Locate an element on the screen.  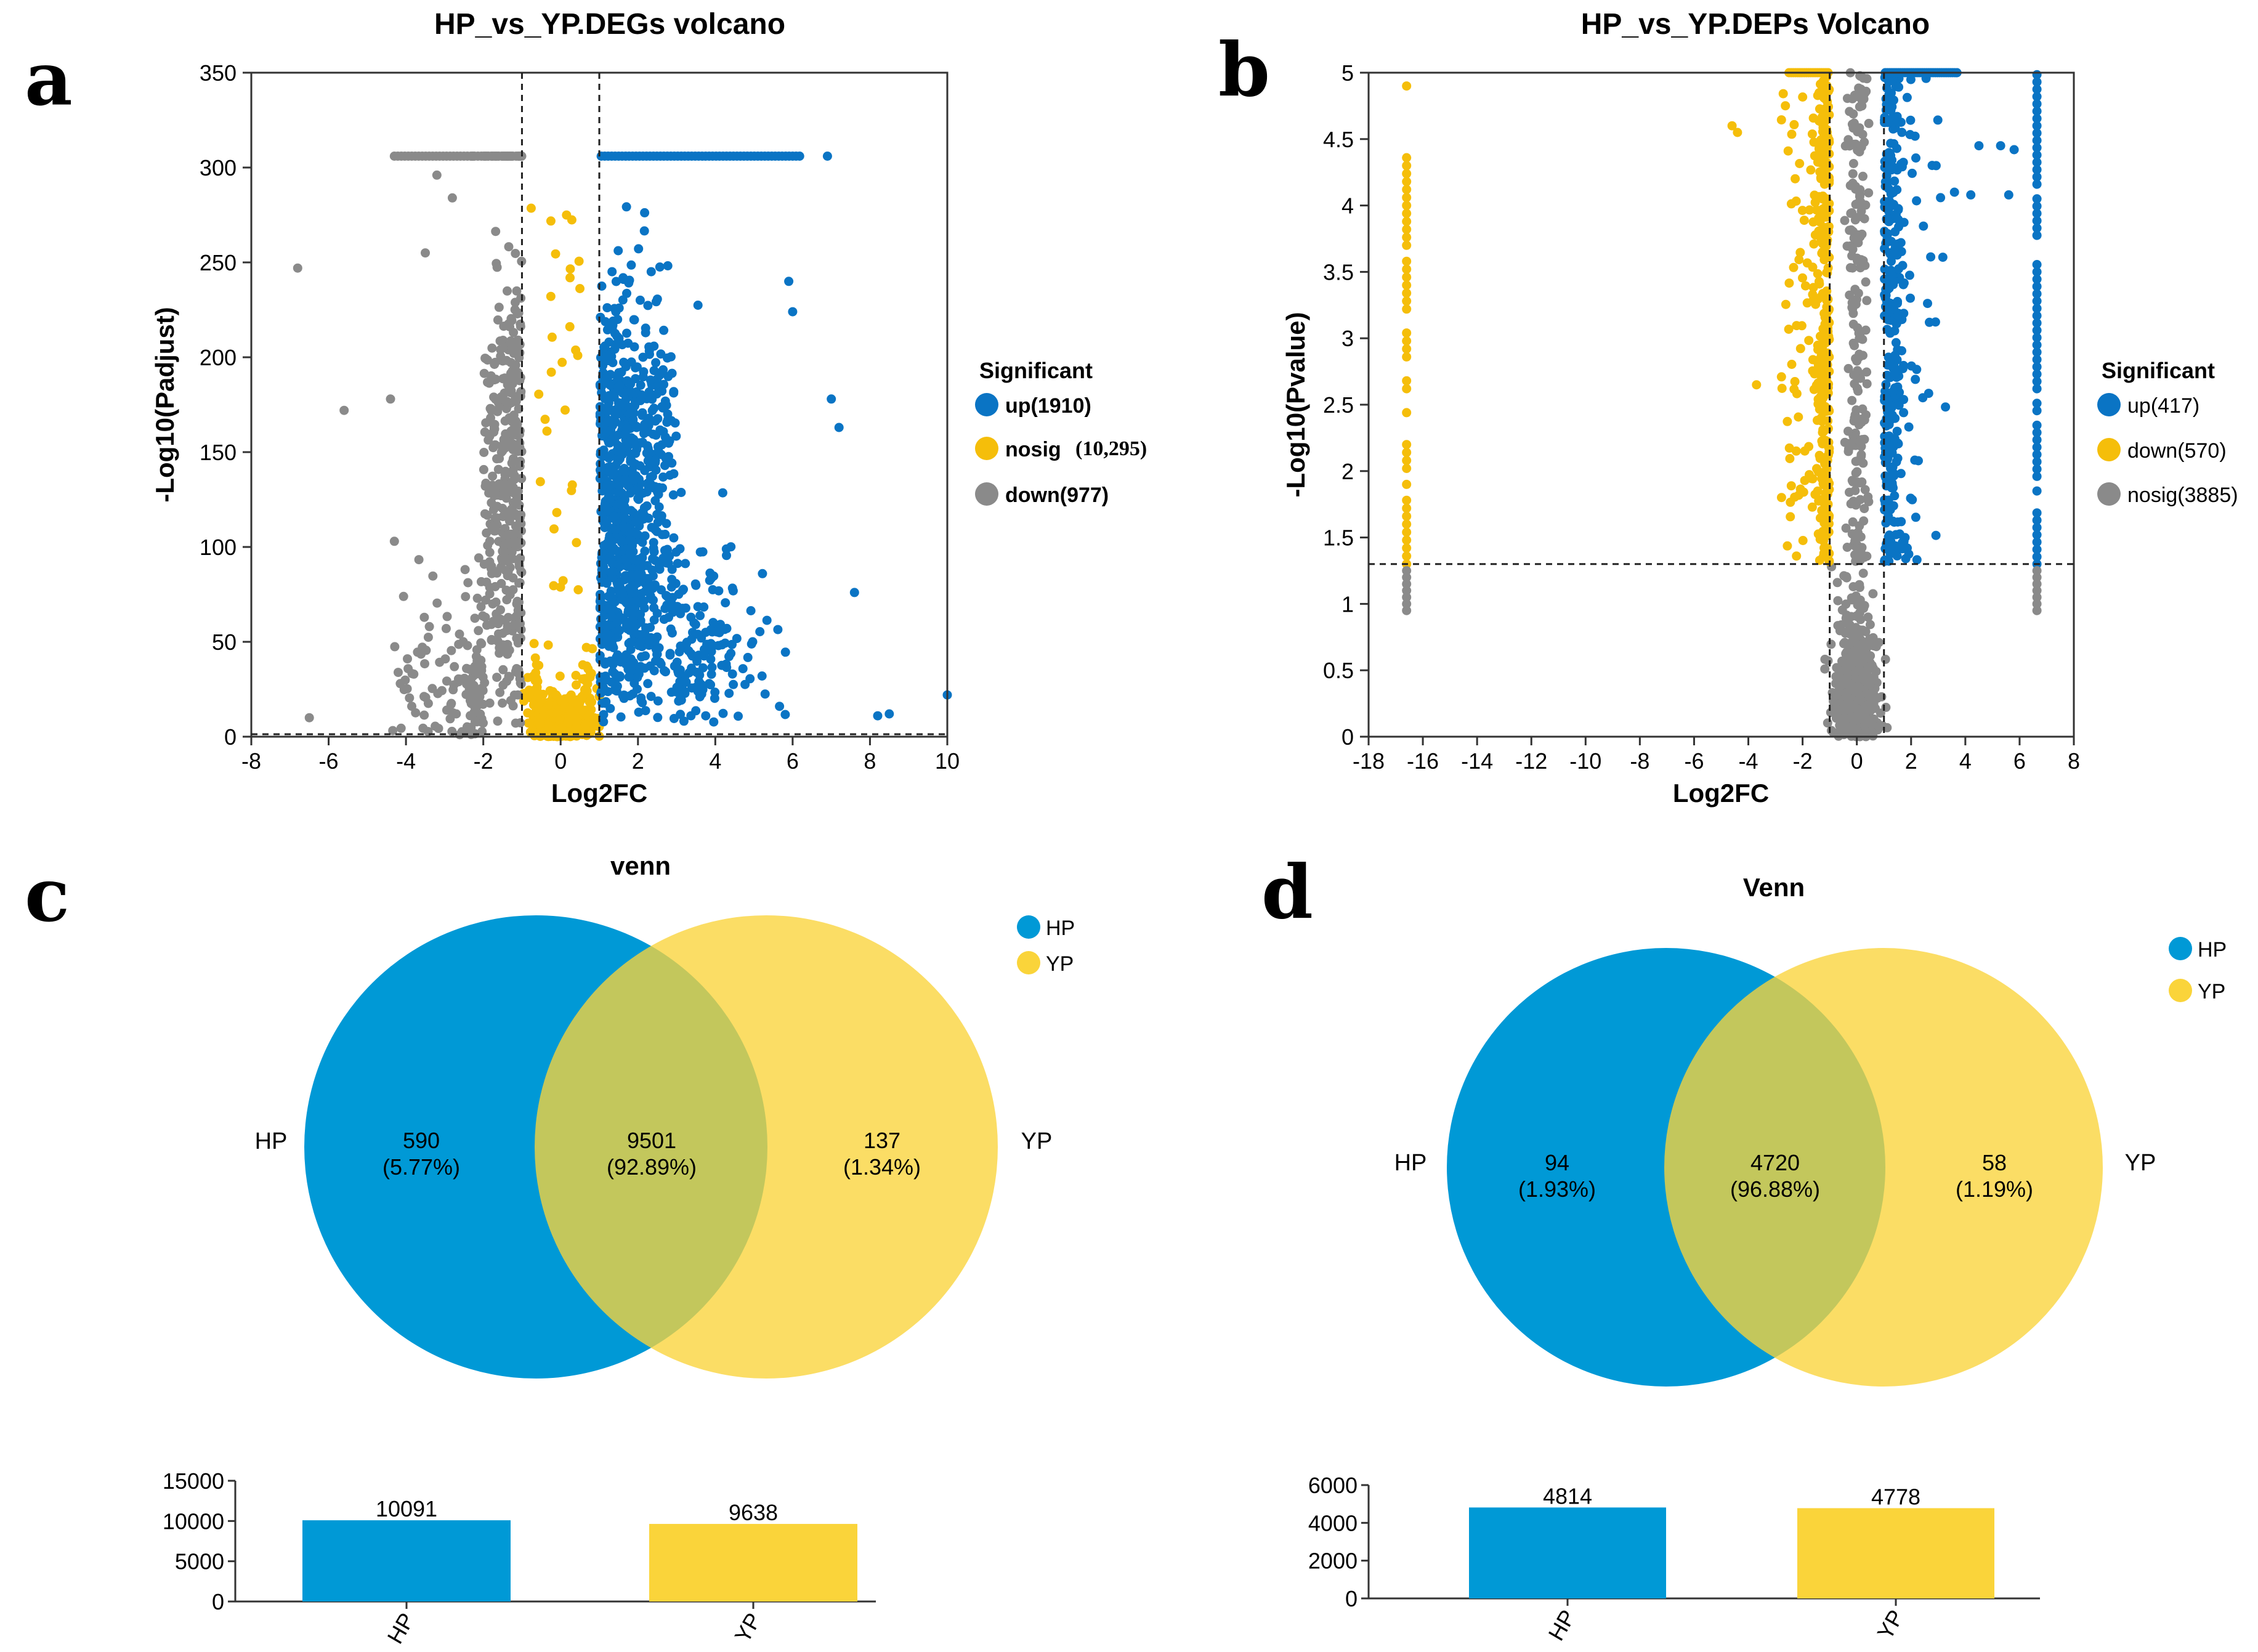
point-down-outlier is located at coordinates (425, 253).